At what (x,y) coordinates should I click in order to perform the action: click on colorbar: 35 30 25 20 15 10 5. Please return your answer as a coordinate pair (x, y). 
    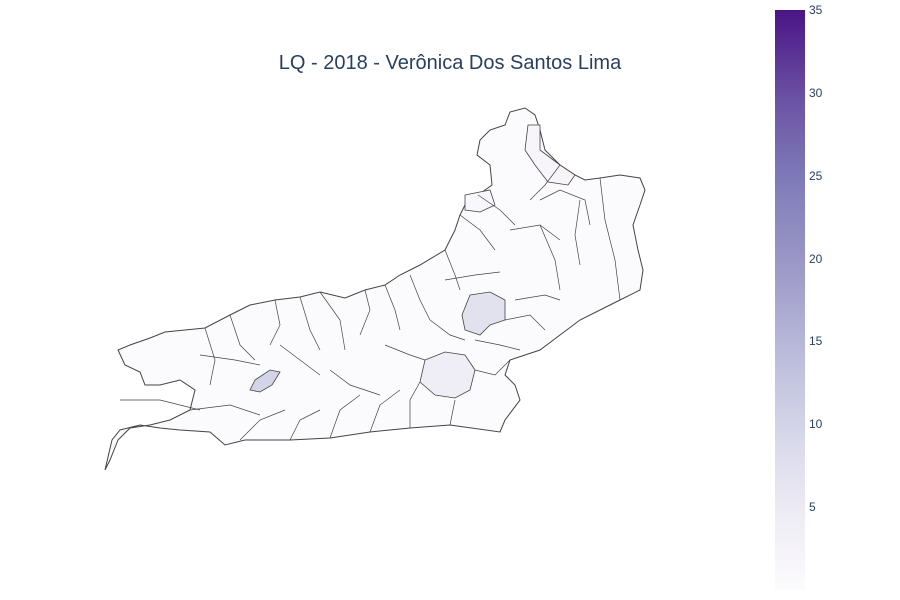
    Looking at the image, I should click on (798, 296).